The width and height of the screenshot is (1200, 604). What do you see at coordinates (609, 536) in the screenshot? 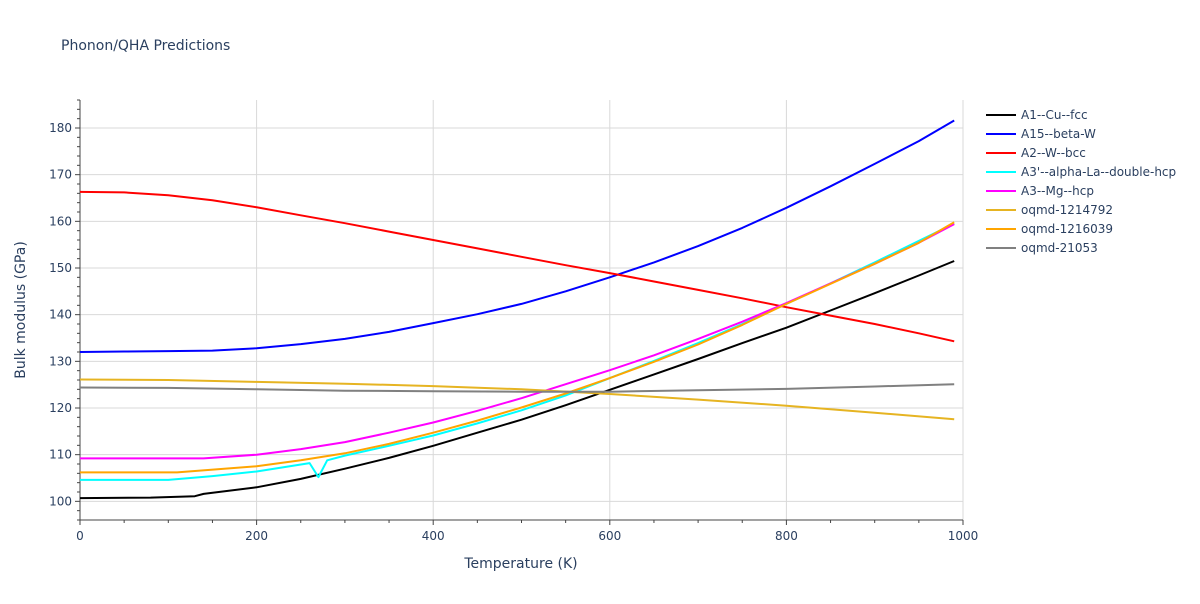
I see `x-tick-label: 600` at bounding box center [609, 536].